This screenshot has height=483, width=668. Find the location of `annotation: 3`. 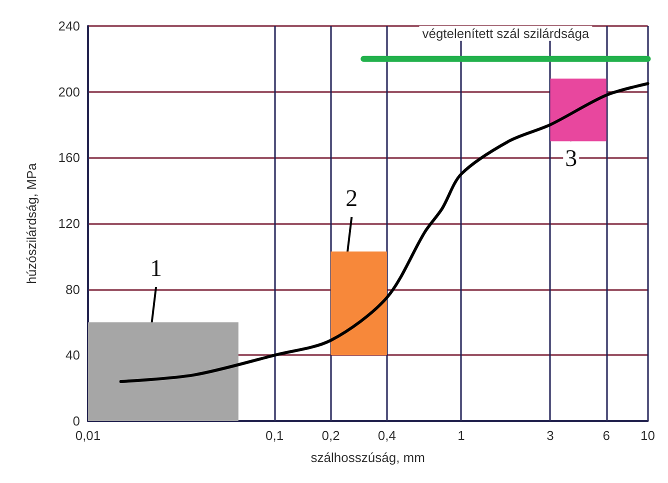

annotation: 3 is located at coordinates (571, 159).